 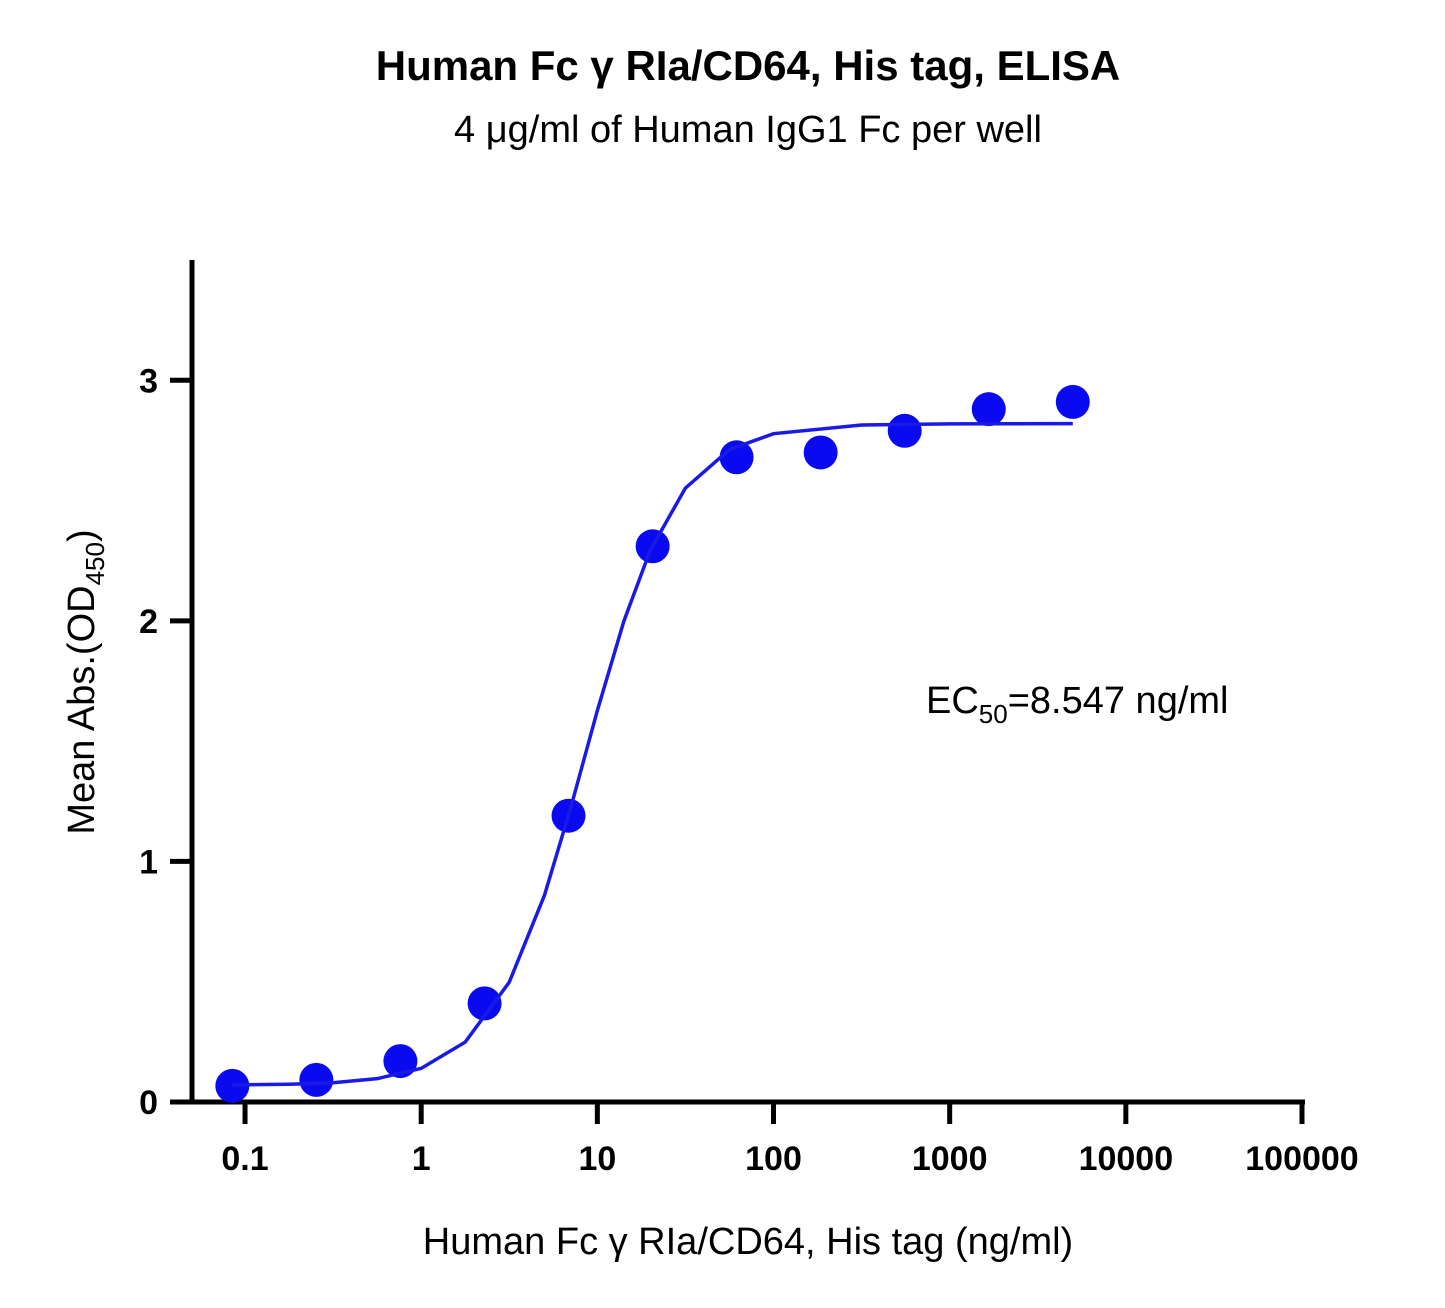 I want to click on y-tick-label: 2, so click(x=148, y=622).